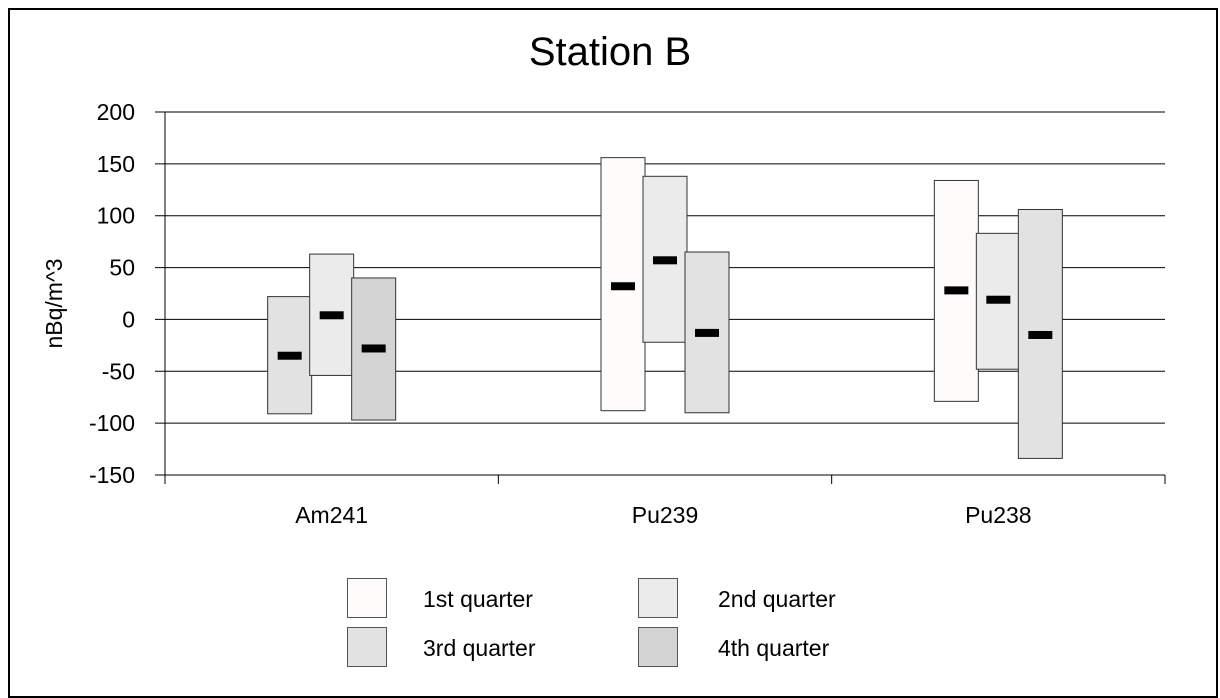  I want to click on x-category-label: Am241, so click(331, 515).